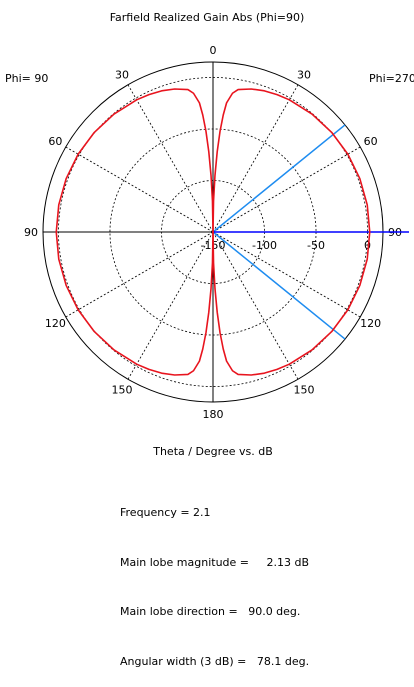 This screenshot has height=687, width=414. What do you see at coordinates (213, 50) in the screenshot?
I see `angle-tick-label: 0` at bounding box center [213, 50].